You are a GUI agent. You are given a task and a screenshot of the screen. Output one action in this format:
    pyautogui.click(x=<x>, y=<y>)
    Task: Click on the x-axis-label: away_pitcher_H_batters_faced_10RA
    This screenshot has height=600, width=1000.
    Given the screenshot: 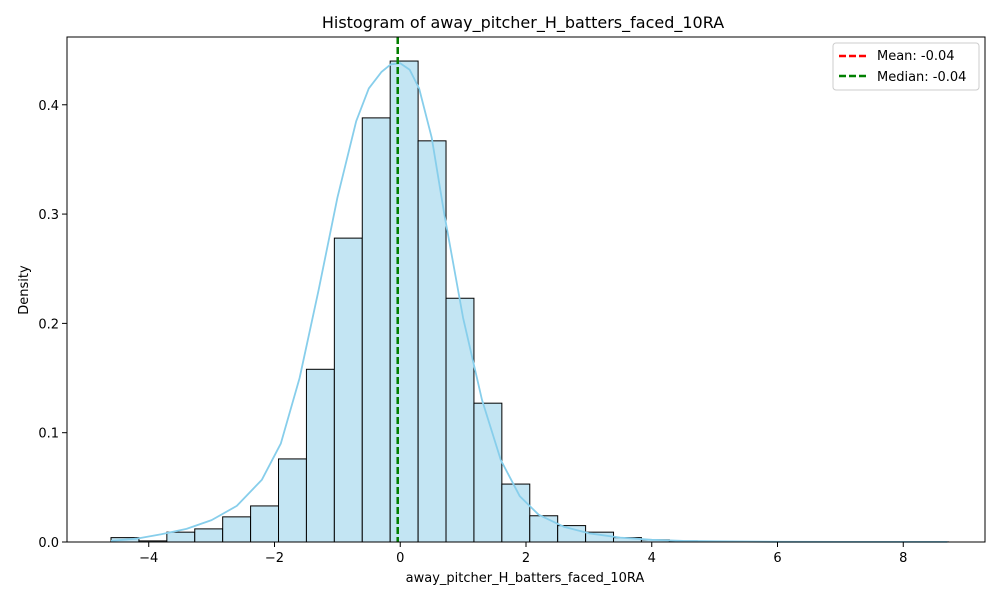 What is the action you would take?
    pyautogui.click(x=525, y=578)
    